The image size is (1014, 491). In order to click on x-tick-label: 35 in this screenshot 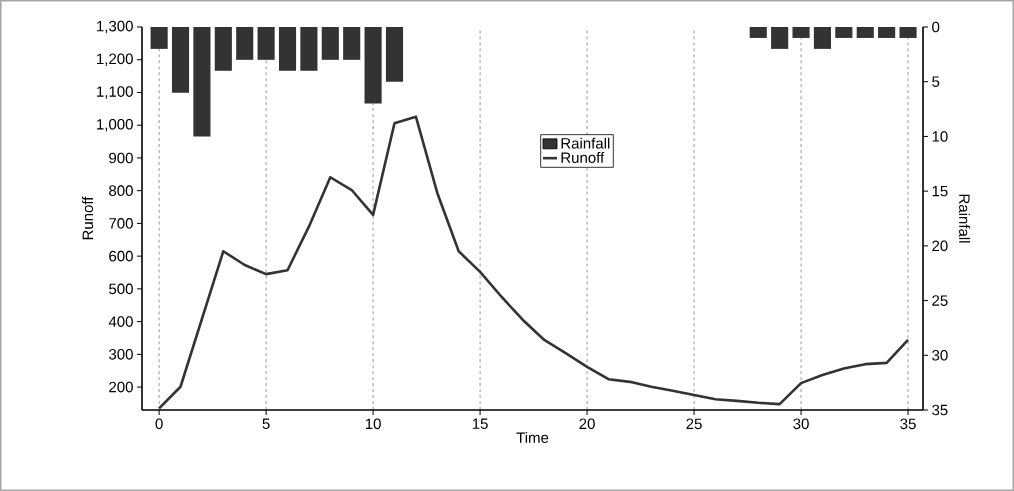, I will do `click(908, 424)`.